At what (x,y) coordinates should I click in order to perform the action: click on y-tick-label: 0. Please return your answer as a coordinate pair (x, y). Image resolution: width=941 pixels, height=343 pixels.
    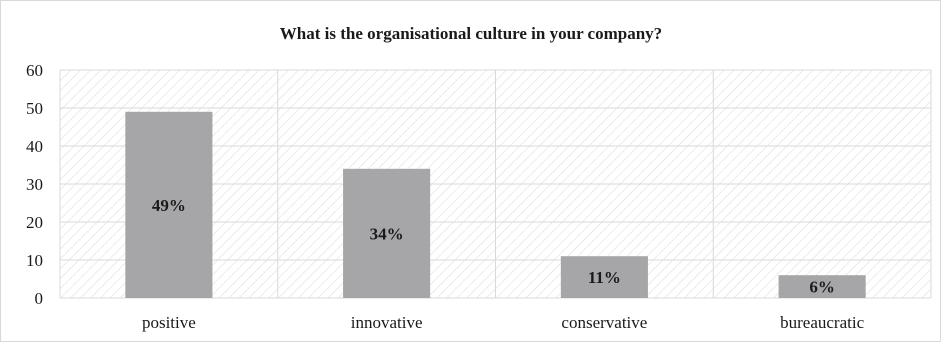
    Looking at the image, I should click on (39, 298).